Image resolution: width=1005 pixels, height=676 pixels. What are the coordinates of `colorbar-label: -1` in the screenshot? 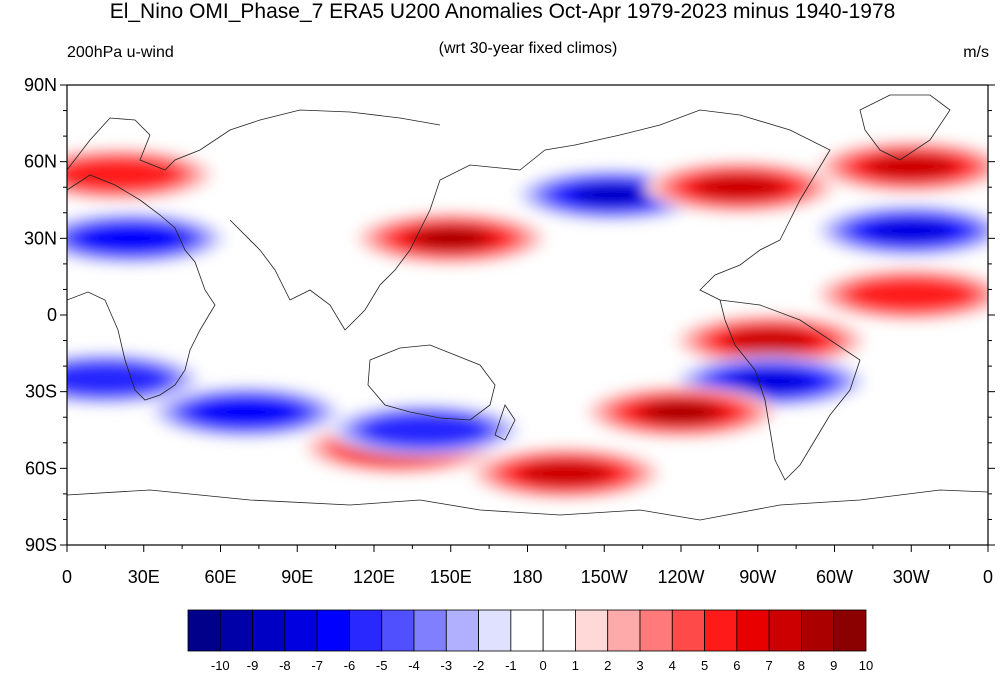 It's located at (511, 665).